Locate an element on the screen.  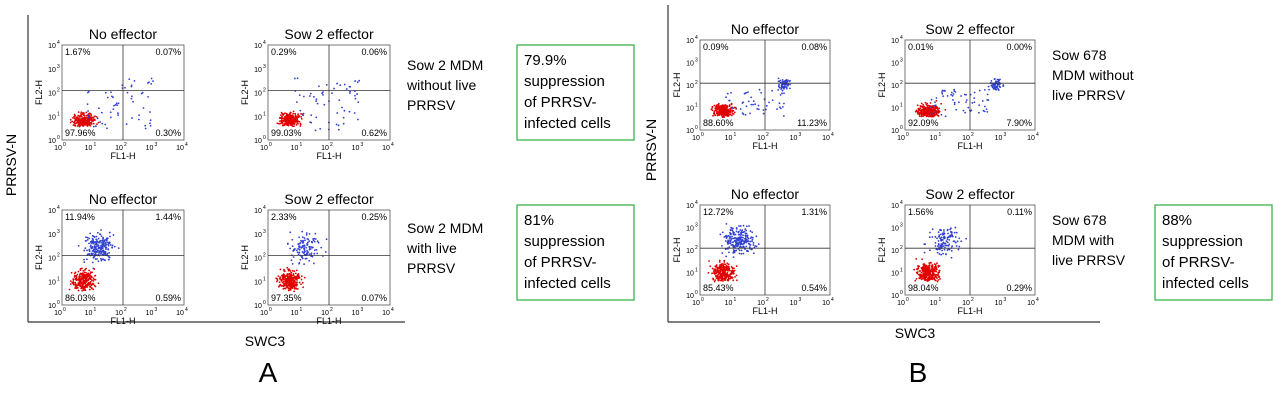
quadrant-percent: 2.33% is located at coordinates (284, 217).